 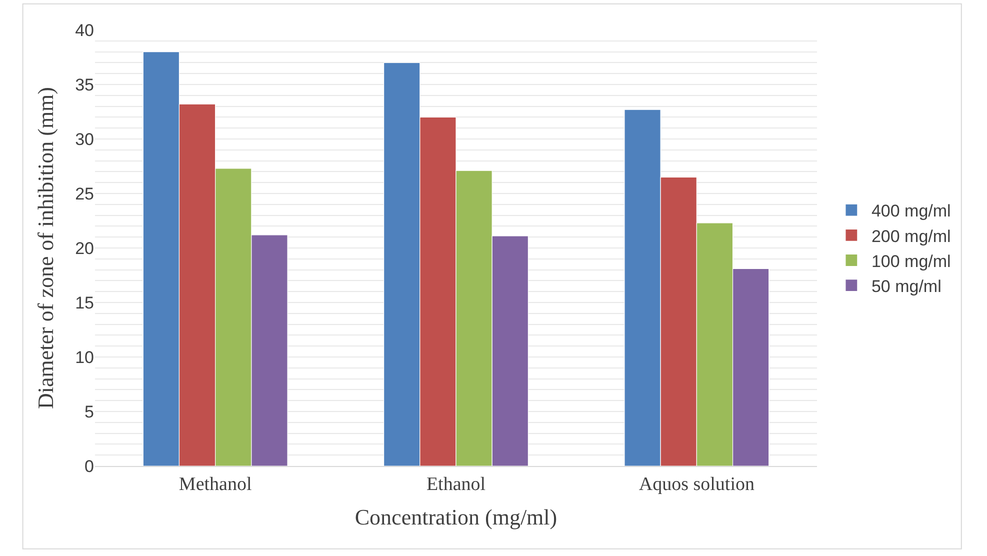 What do you see at coordinates (911, 211) in the screenshot?
I see `legend-label: 400 mg/ml` at bounding box center [911, 211].